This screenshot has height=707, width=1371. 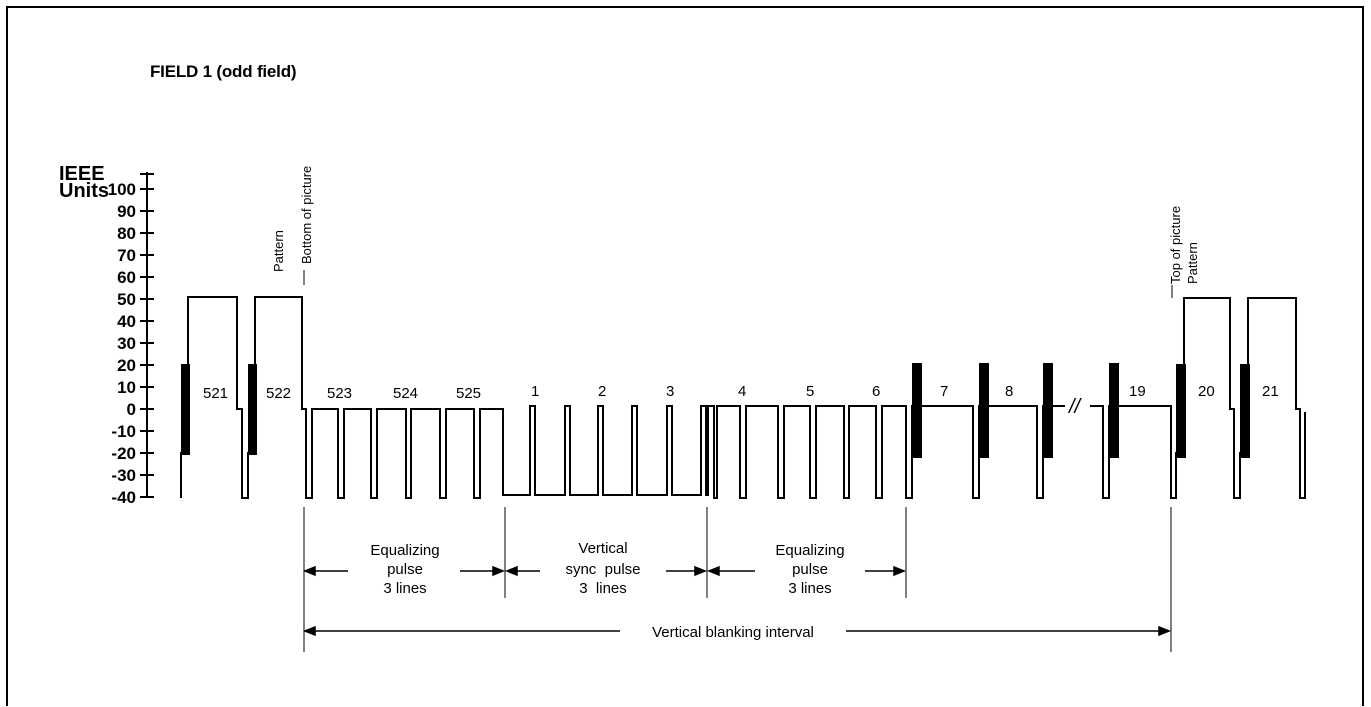 I want to click on vertical-blanking-interval-label: Vertical blanking interval, so click(x=733, y=632).